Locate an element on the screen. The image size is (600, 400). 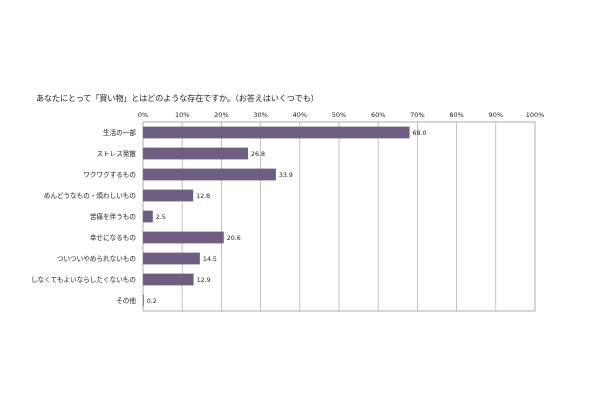
x-tick-label: 0% is located at coordinates (143, 115).